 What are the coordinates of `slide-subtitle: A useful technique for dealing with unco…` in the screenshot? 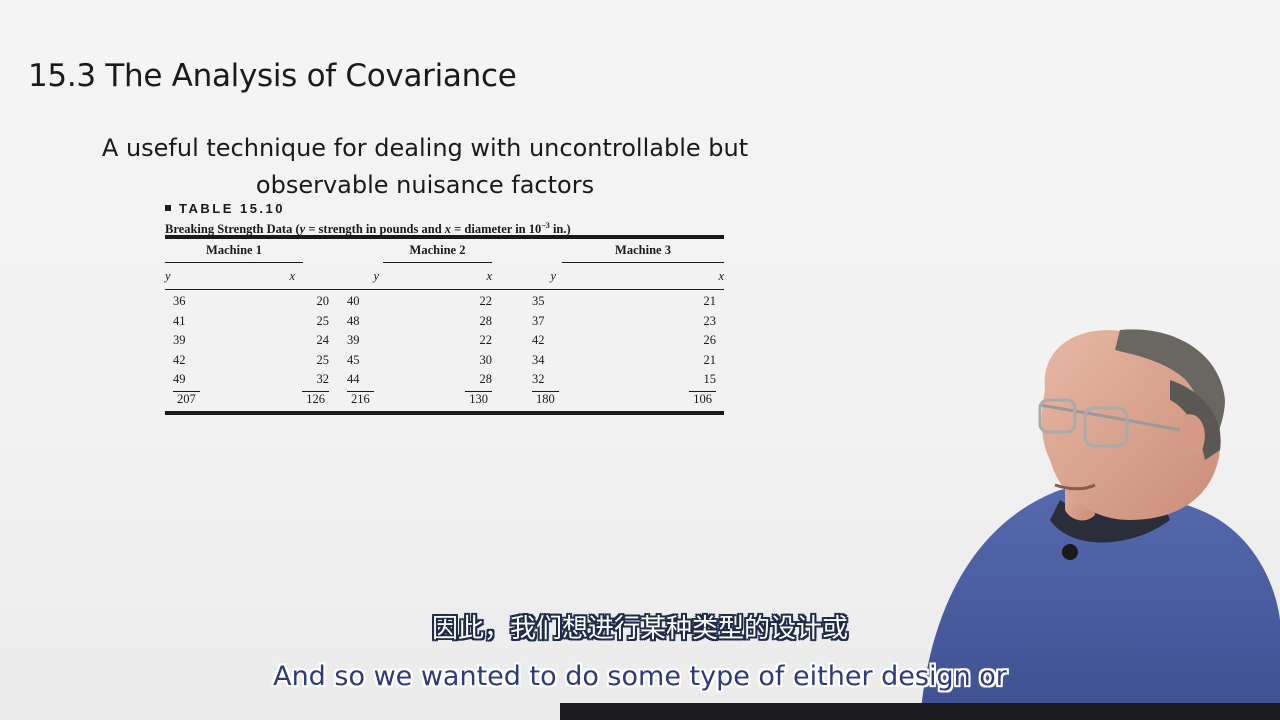 It's located at (425, 167).